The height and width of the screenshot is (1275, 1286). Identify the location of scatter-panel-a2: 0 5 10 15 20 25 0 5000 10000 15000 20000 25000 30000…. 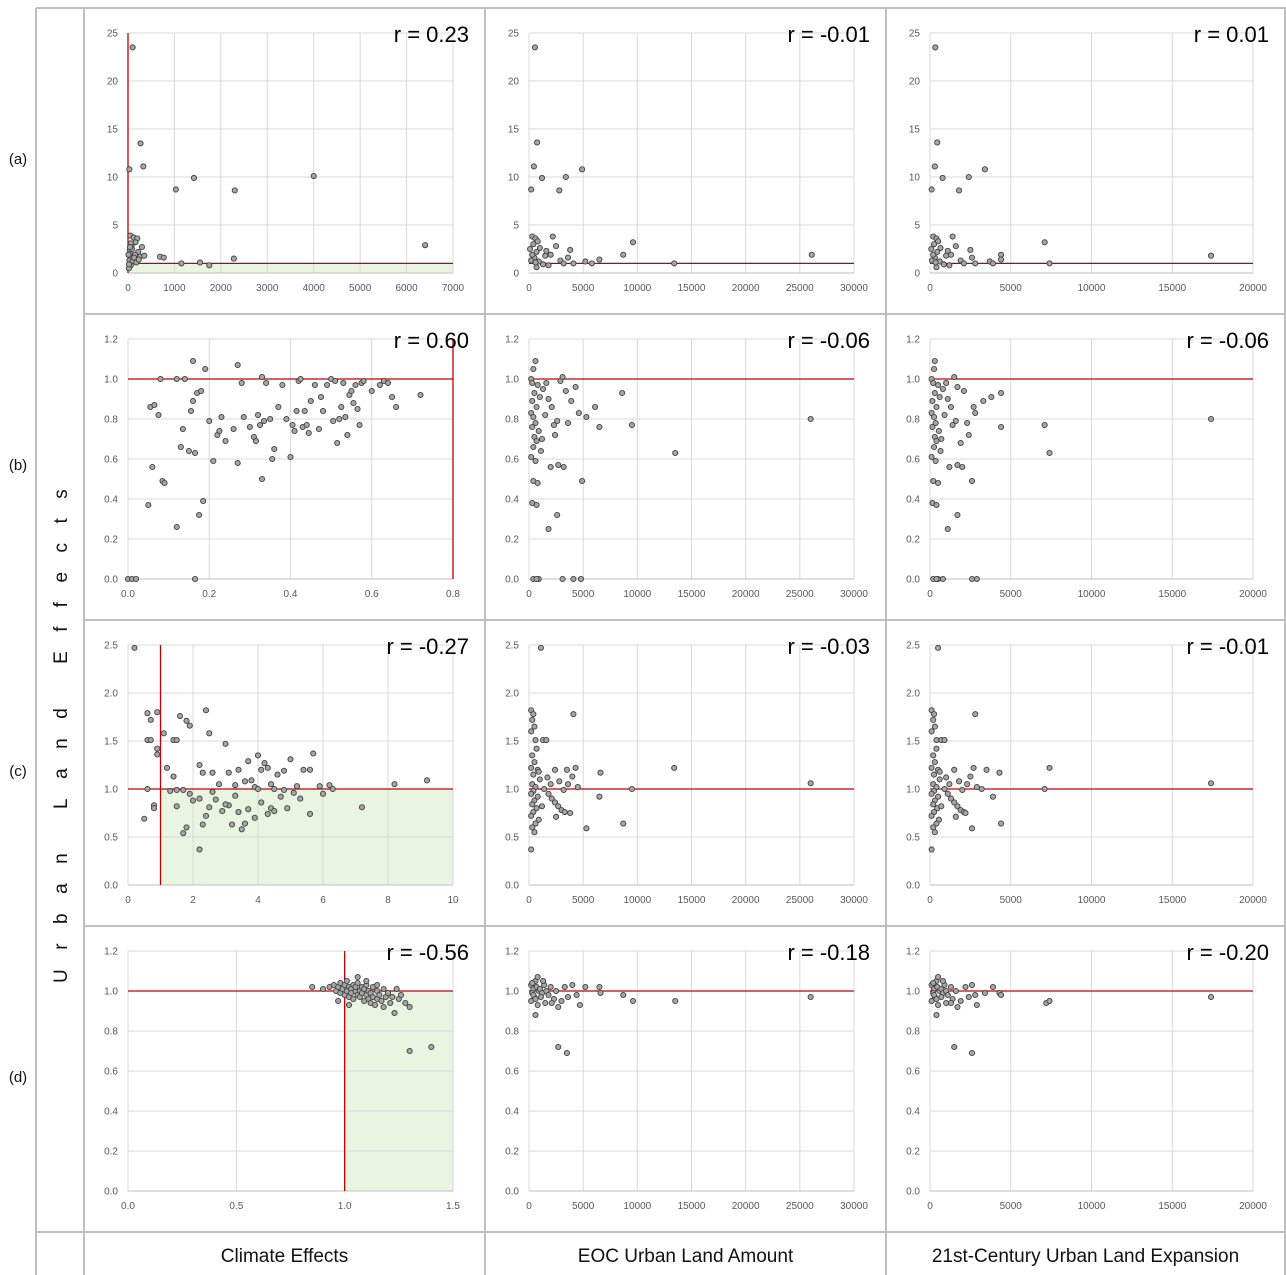
(685, 161).